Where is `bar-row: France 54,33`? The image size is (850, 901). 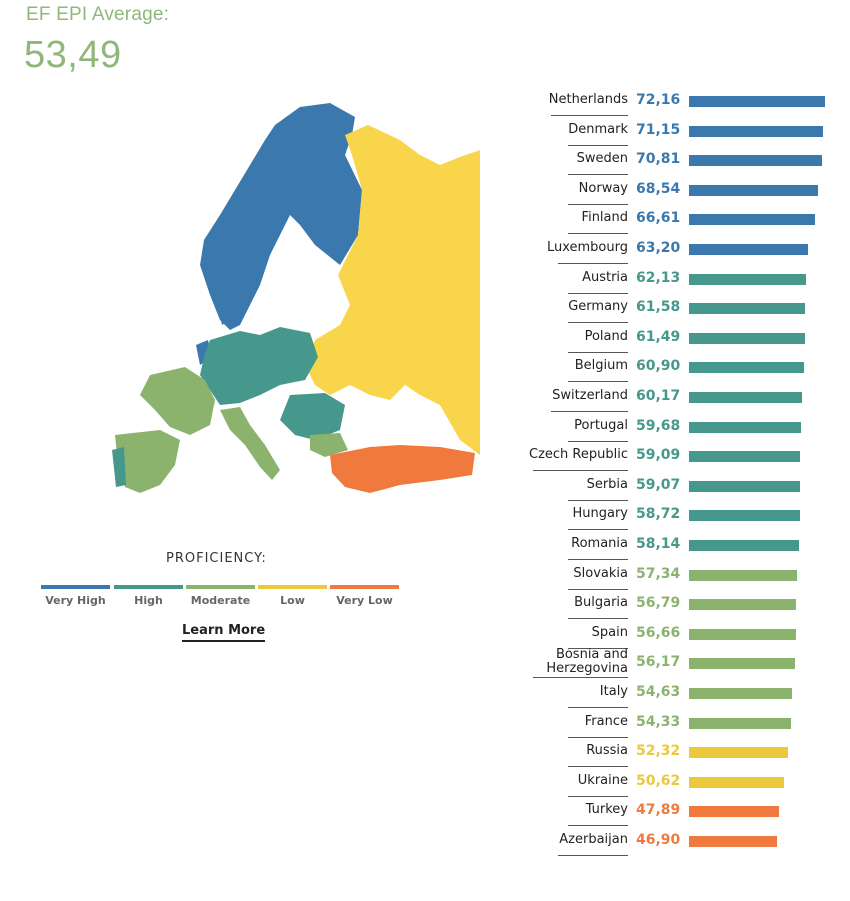 bar-row: France 54,33 is located at coordinates (680, 725).